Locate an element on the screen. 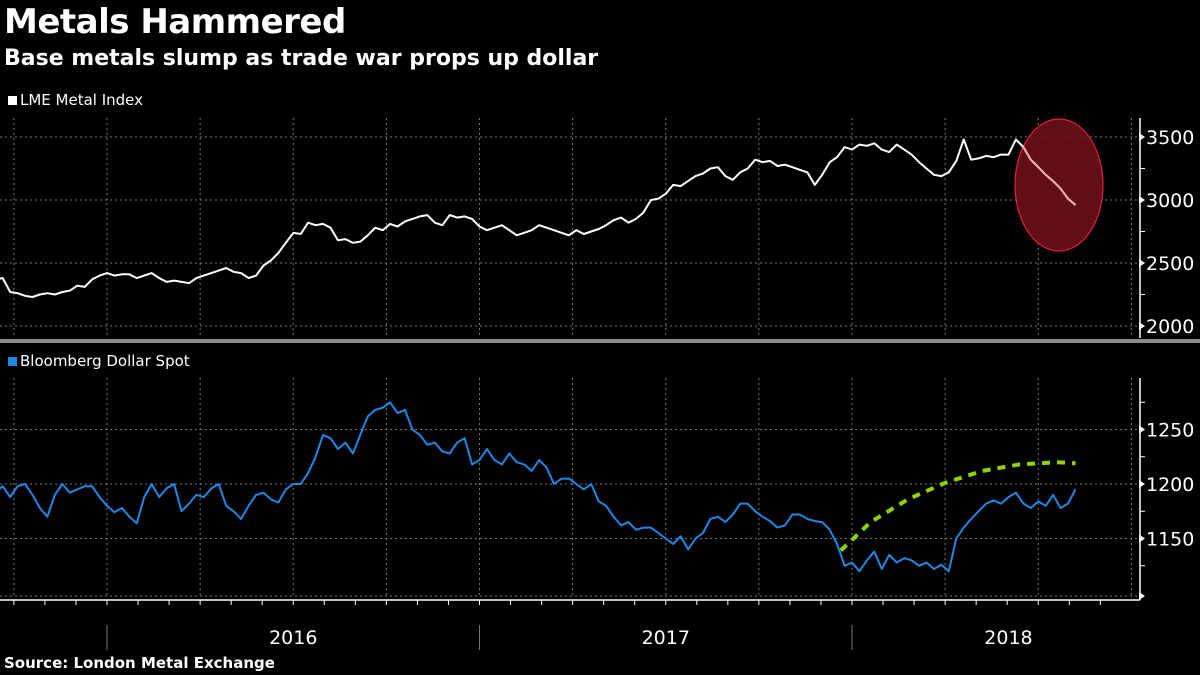  chart-title: Metals Hammered is located at coordinates (175, 22).